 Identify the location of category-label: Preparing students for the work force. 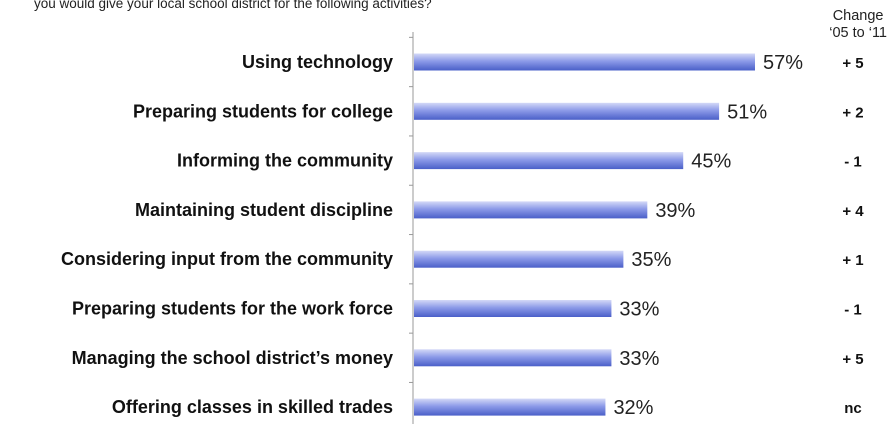
(232, 309).